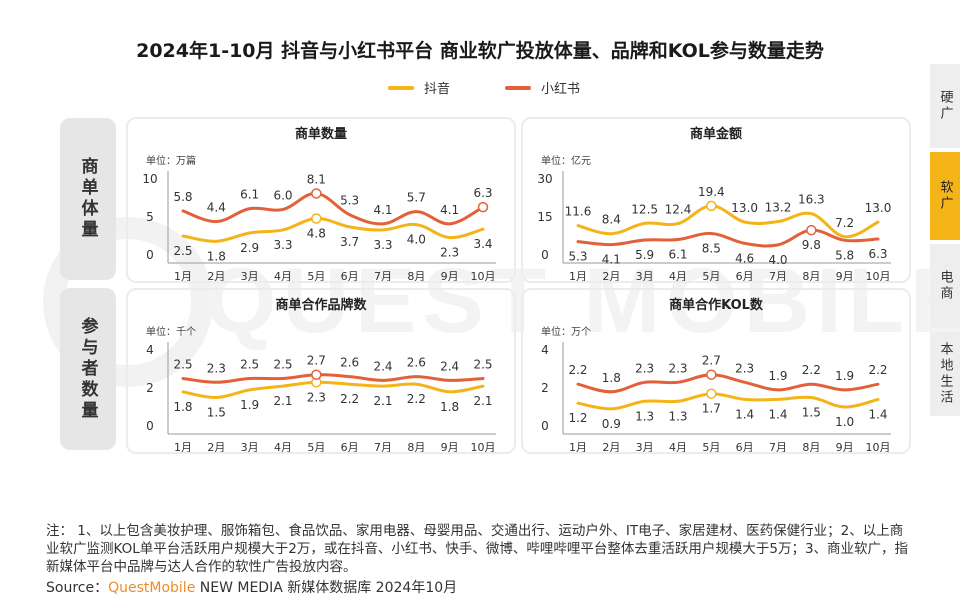 This screenshot has height=612, width=960. I want to click on side-tab-soft-ads-label: 软广, so click(945, 196).